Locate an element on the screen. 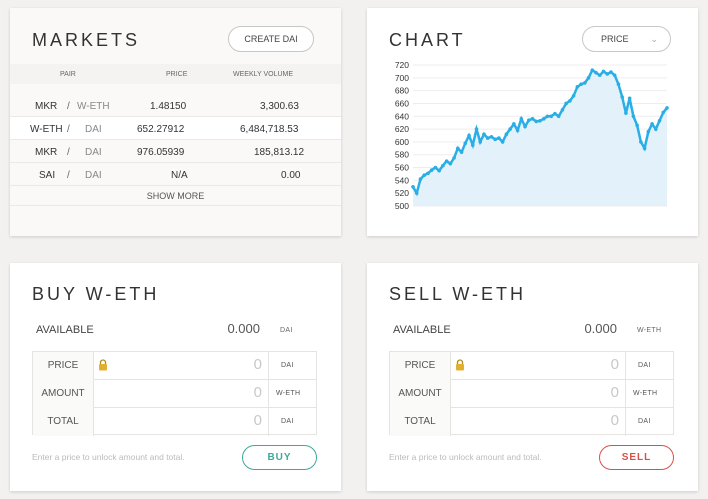  y-tick-label: 500 is located at coordinates (402, 206).